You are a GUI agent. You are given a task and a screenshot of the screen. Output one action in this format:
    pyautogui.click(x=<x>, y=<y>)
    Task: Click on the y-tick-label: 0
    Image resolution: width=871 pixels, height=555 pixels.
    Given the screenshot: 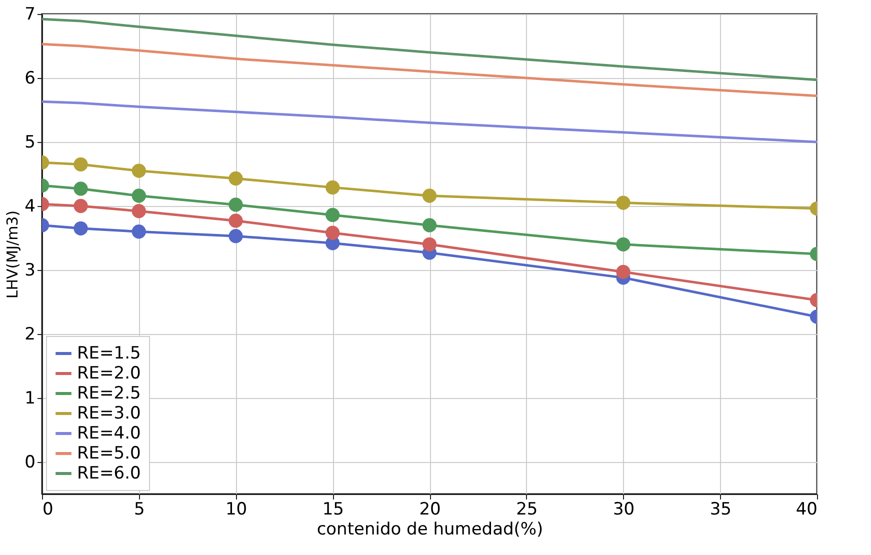 What is the action you would take?
    pyautogui.click(x=30, y=462)
    